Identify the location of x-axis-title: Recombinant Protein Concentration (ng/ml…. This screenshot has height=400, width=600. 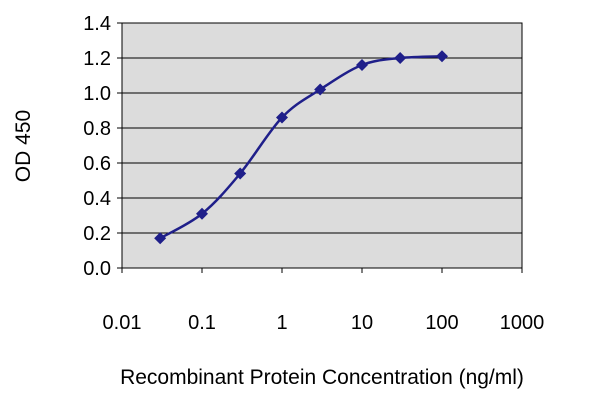
(322, 377).